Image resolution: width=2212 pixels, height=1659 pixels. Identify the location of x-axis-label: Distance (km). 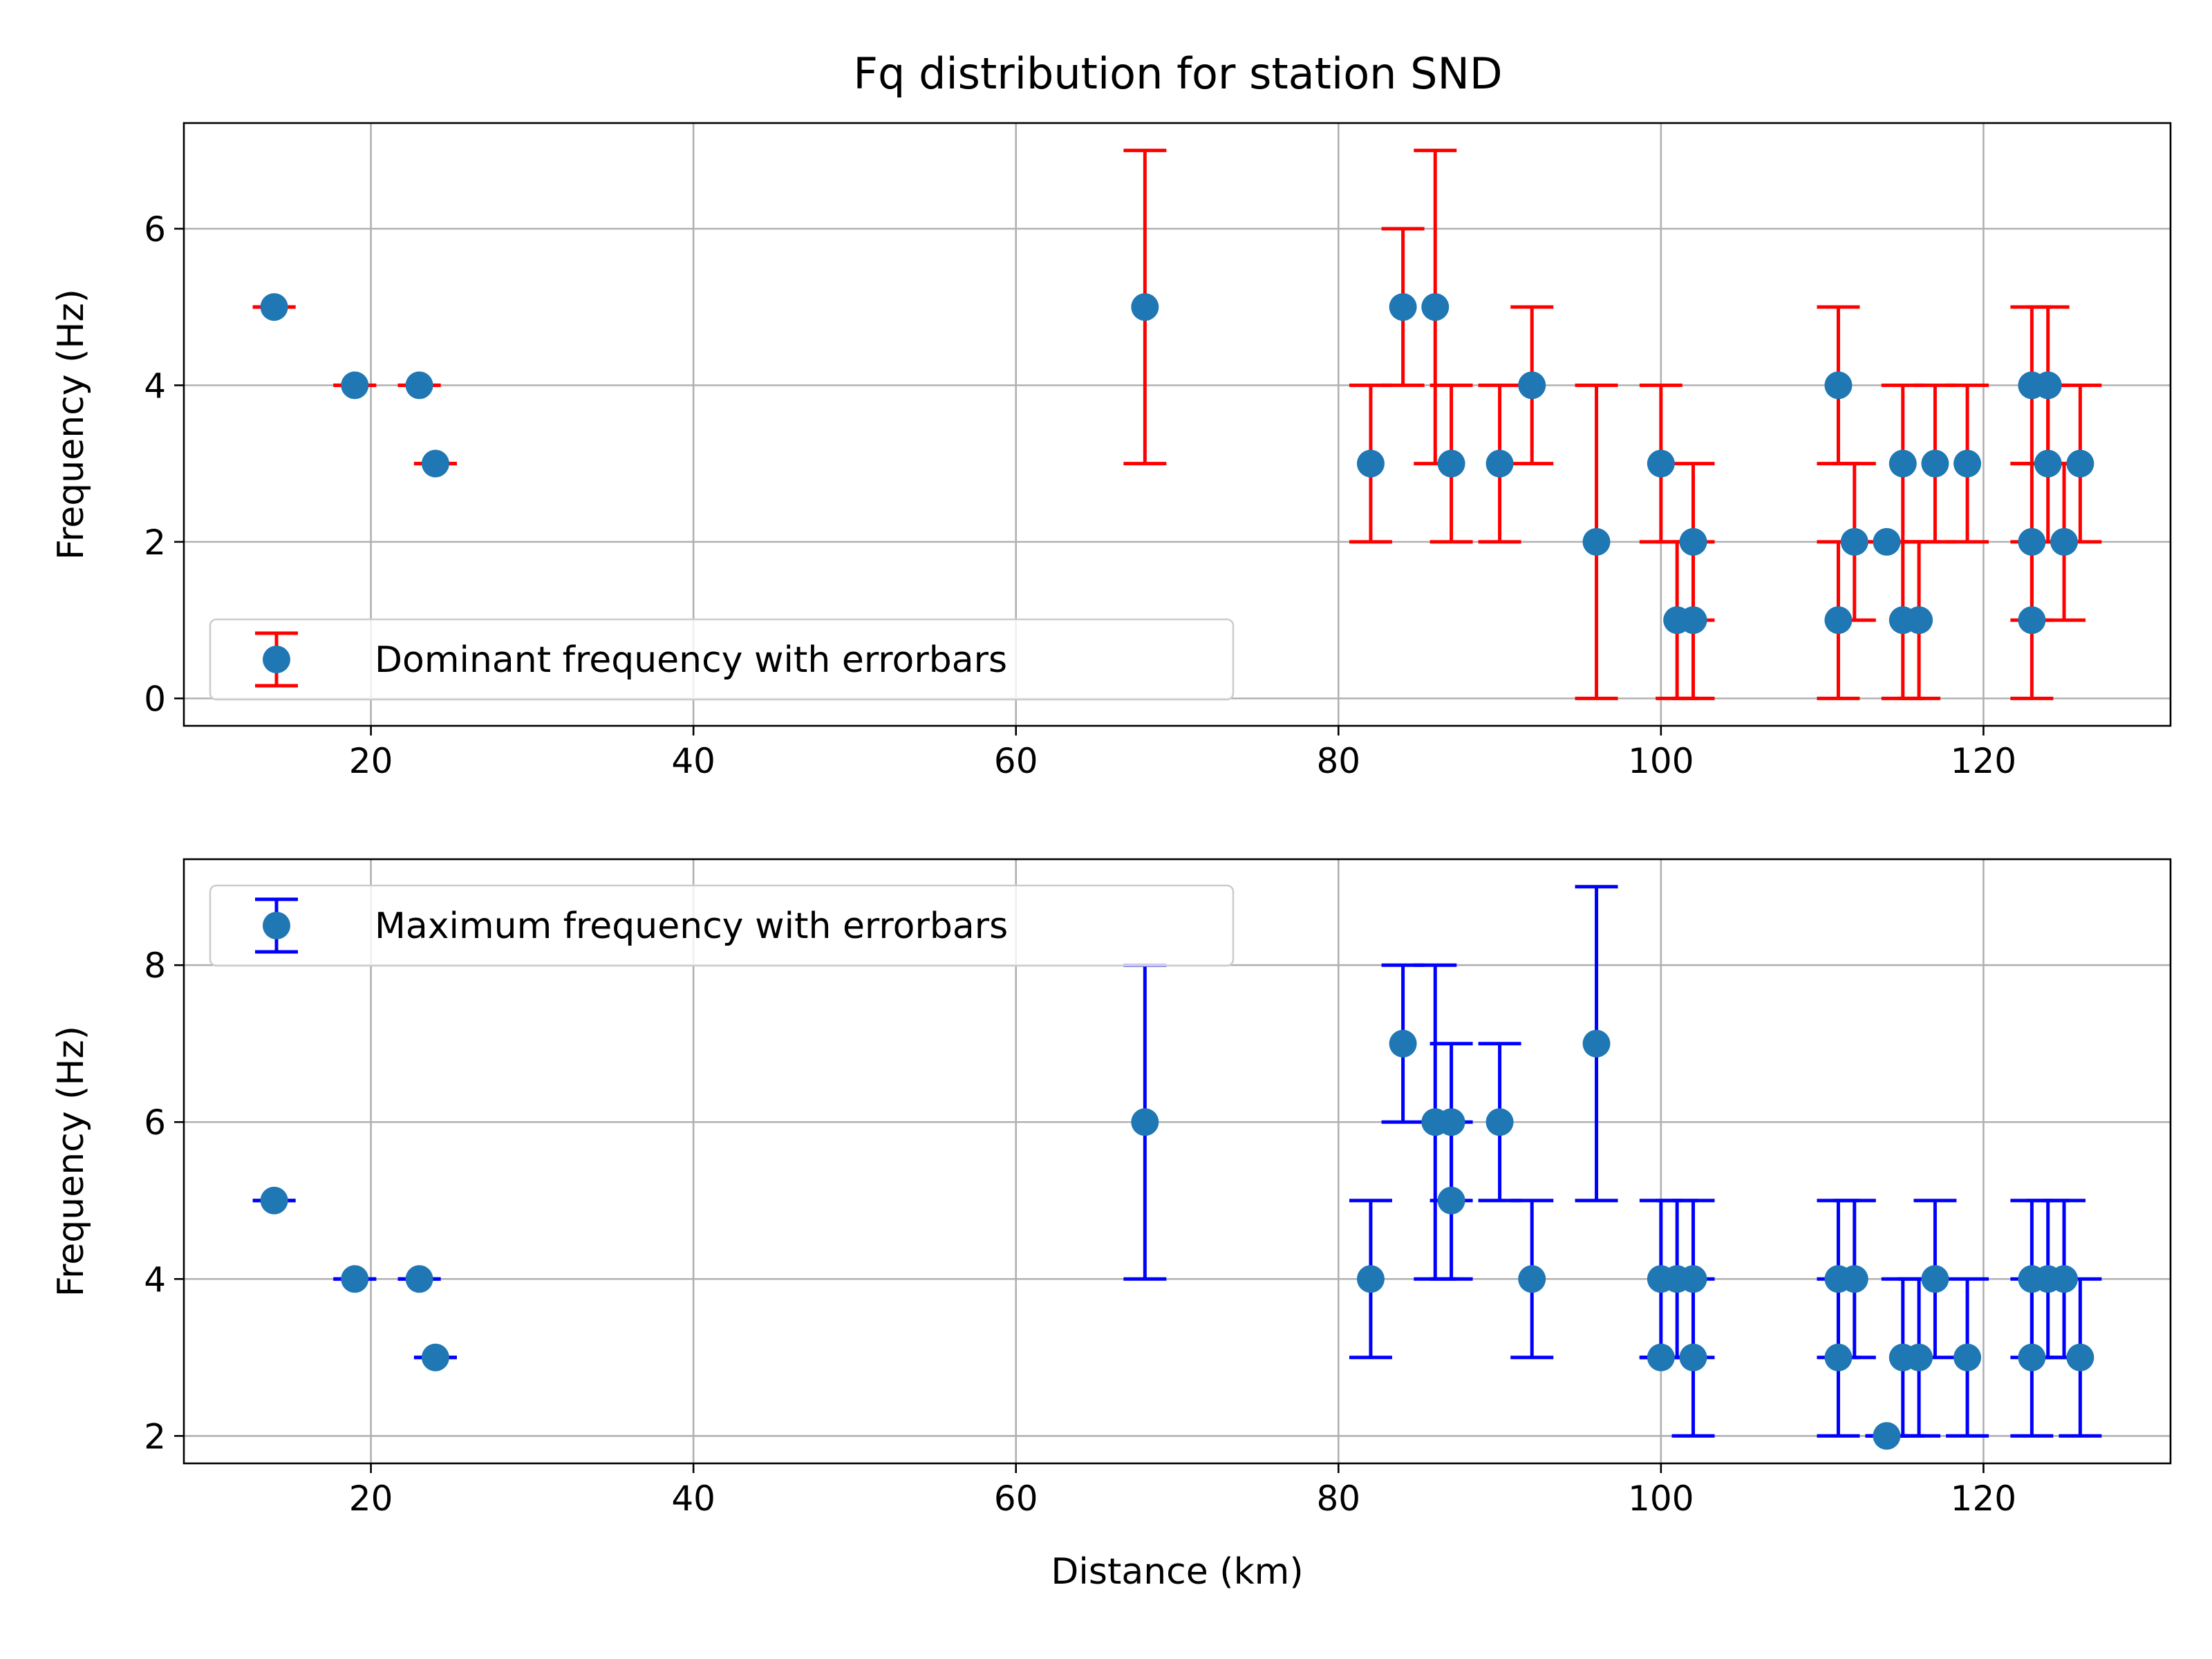
(1177, 1572).